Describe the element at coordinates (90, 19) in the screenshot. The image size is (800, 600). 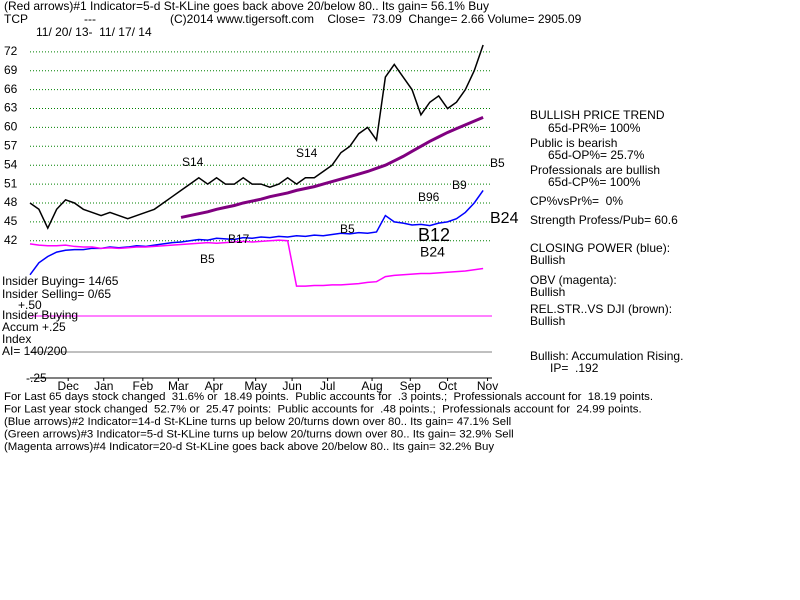
I see `dashes: ---` at that location.